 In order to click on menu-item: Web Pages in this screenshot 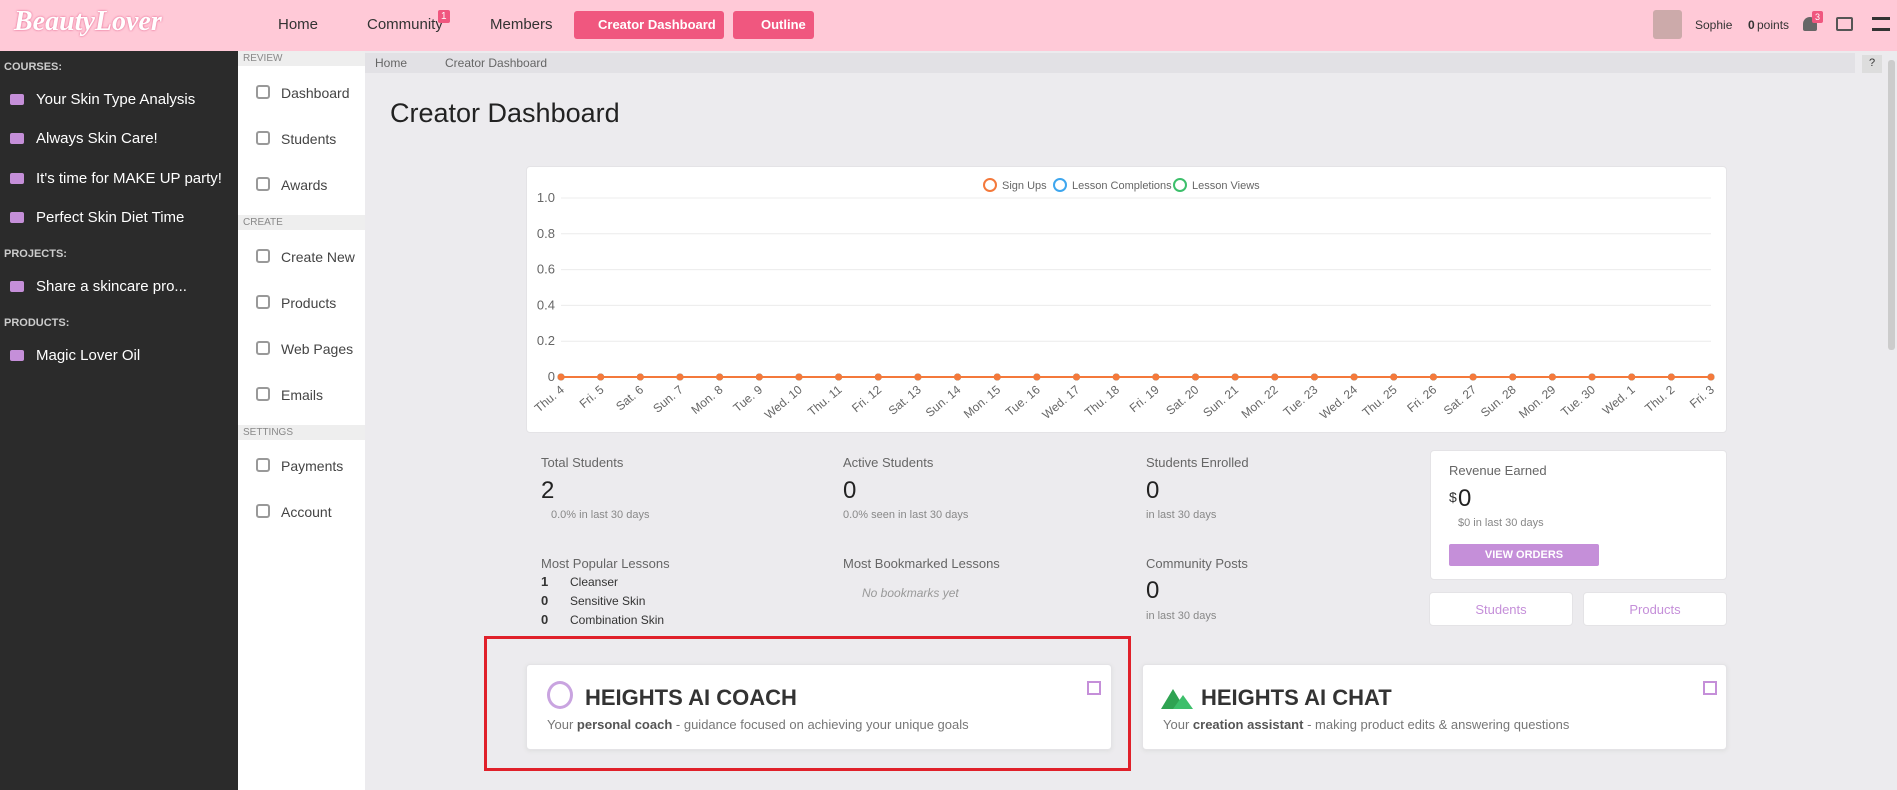, I will do `click(317, 349)`.